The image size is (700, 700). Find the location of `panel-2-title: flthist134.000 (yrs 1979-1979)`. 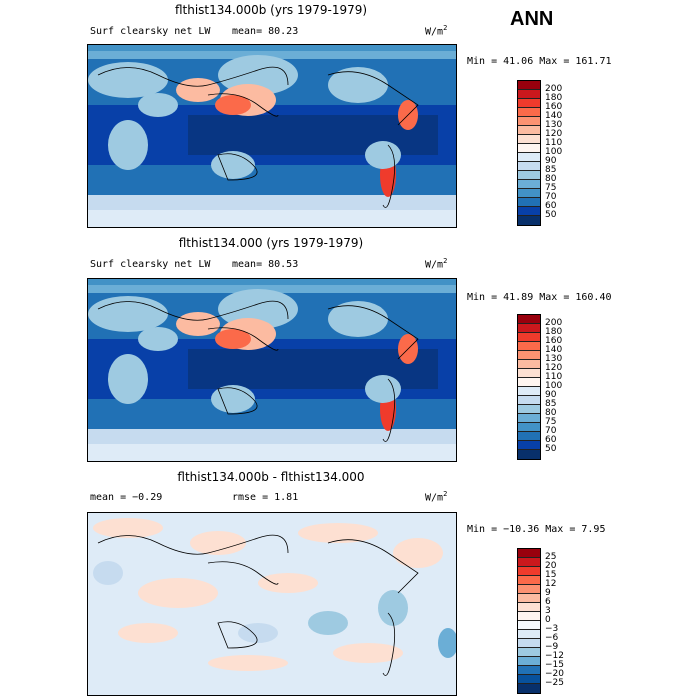

panel-2-title: flthist134.000 (yrs 1979-1979) is located at coordinates (271, 243).